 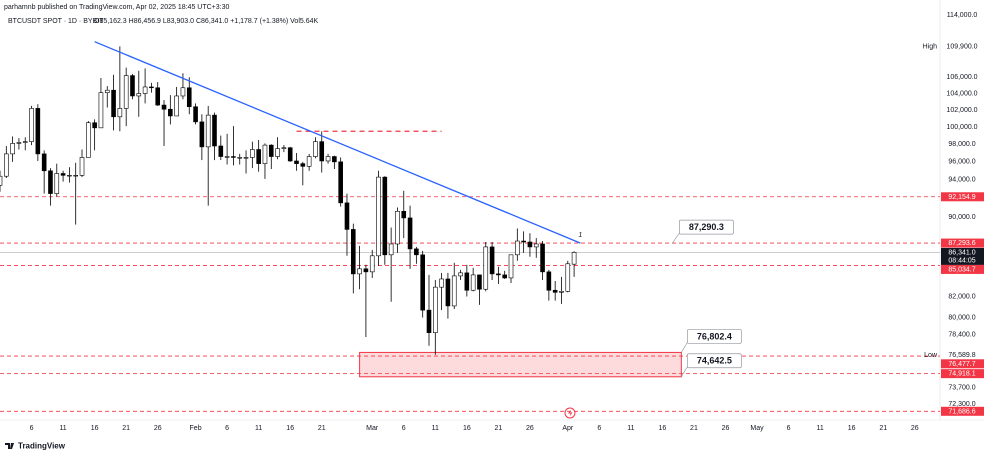 What do you see at coordinates (961, 243) in the screenshot?
I see `price-badge-label: 87,293.6` at bounding box center [961, 243].